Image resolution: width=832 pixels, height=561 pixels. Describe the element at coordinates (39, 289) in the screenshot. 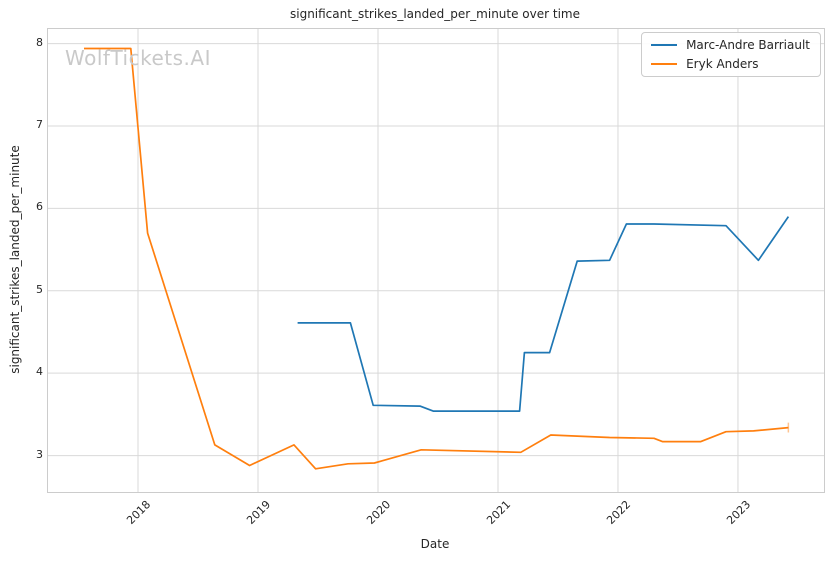

I see `y-tick-label: 5` at that location.